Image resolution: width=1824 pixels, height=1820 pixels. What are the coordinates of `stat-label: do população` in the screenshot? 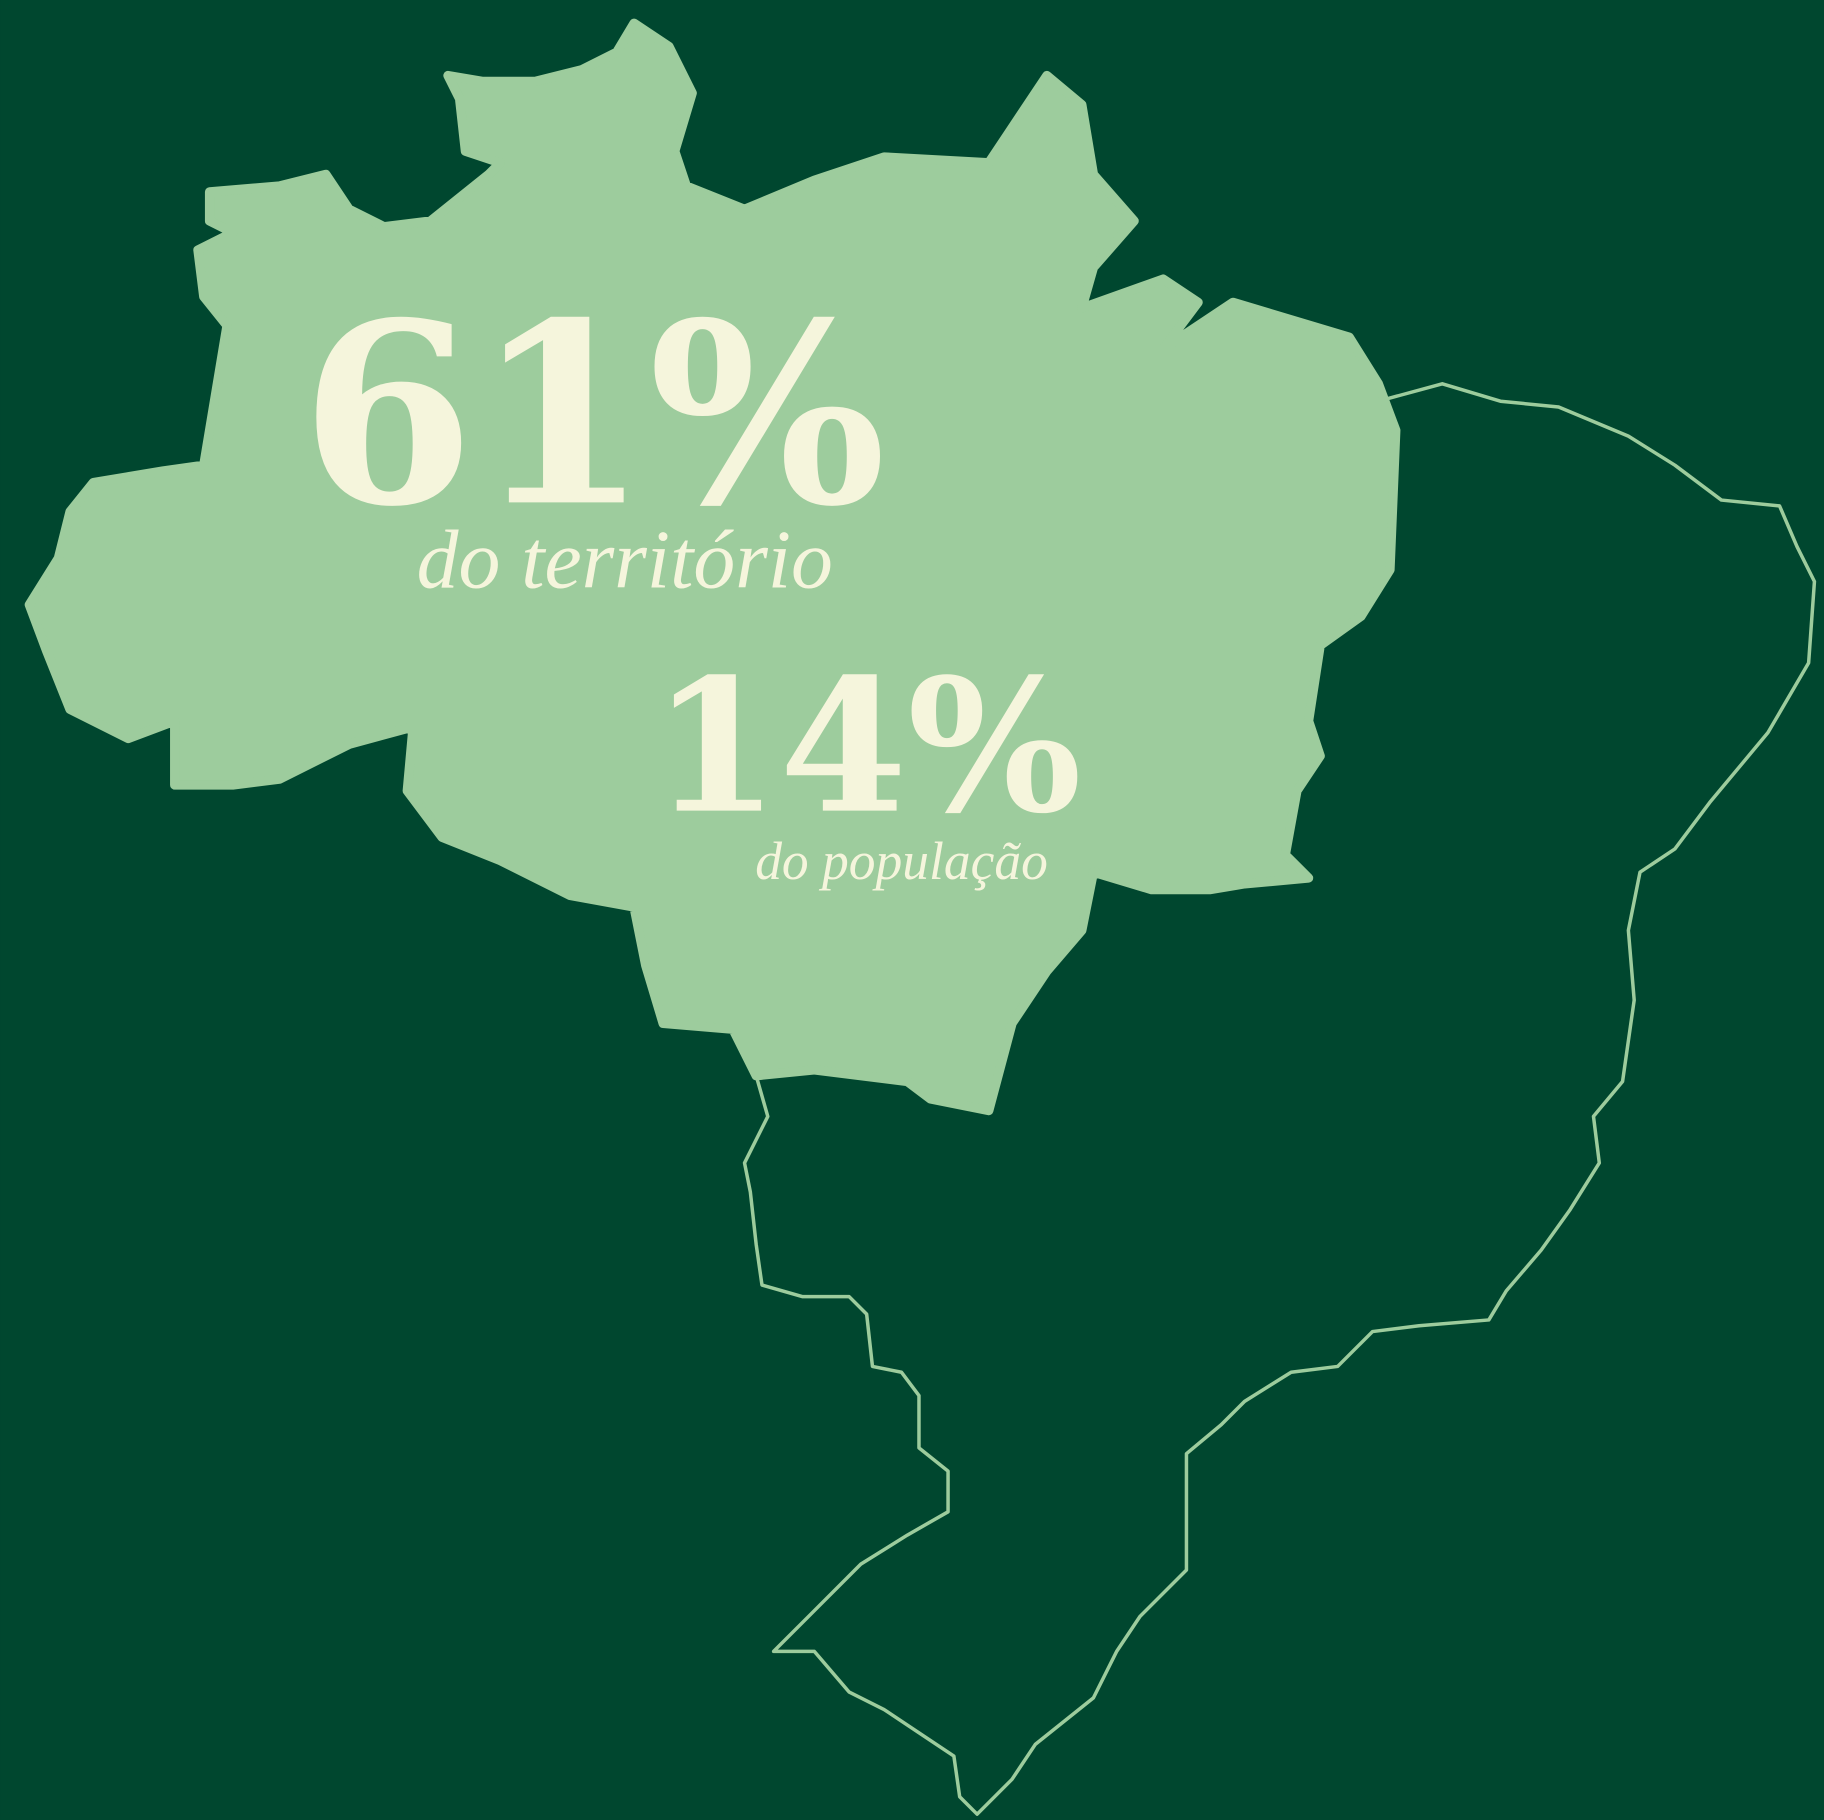 It's located at (901, 861).